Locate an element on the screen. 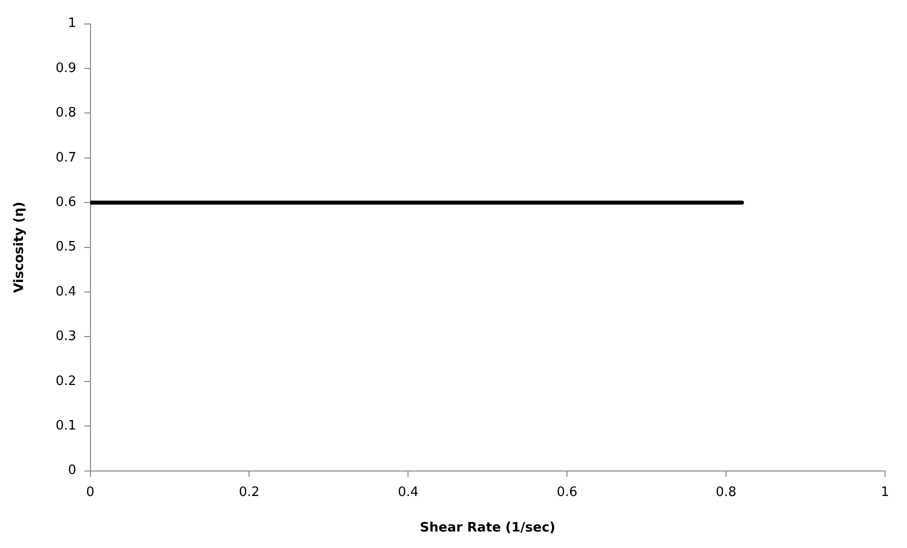  y-tick-label: 0.9 is located at coordinates (66, 68).